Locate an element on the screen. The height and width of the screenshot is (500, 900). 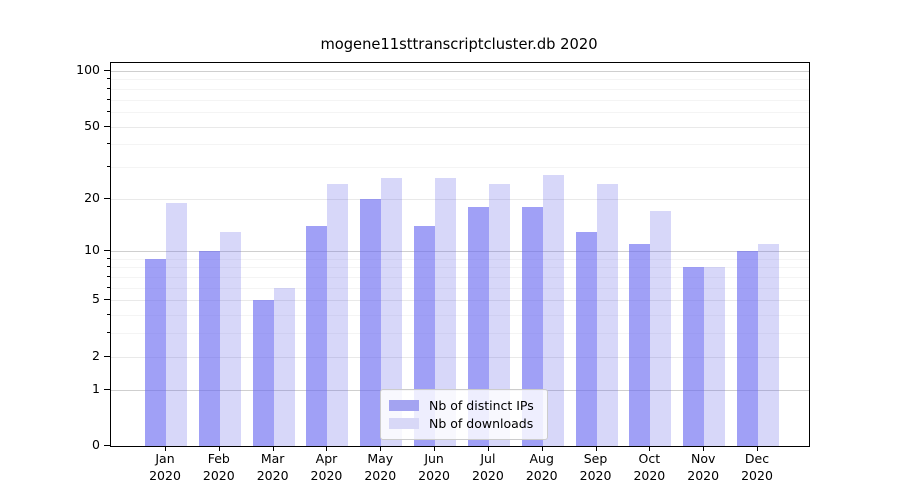
bar-nb-of-distinct-ips-may is located at coordinates (371, 322).